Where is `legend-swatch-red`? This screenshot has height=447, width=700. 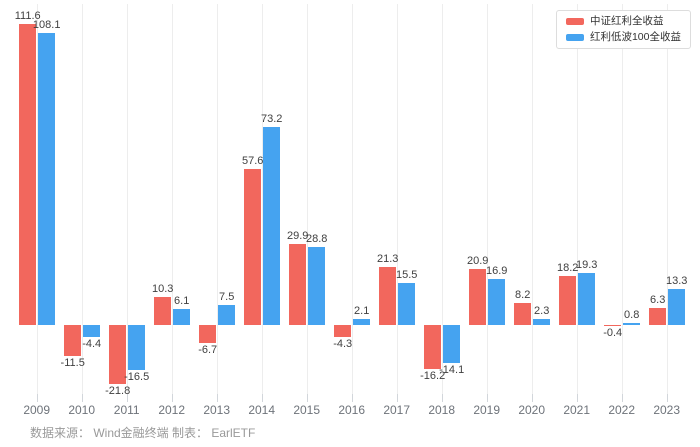
legend-swatch-red is located at coordinates (574, 21).